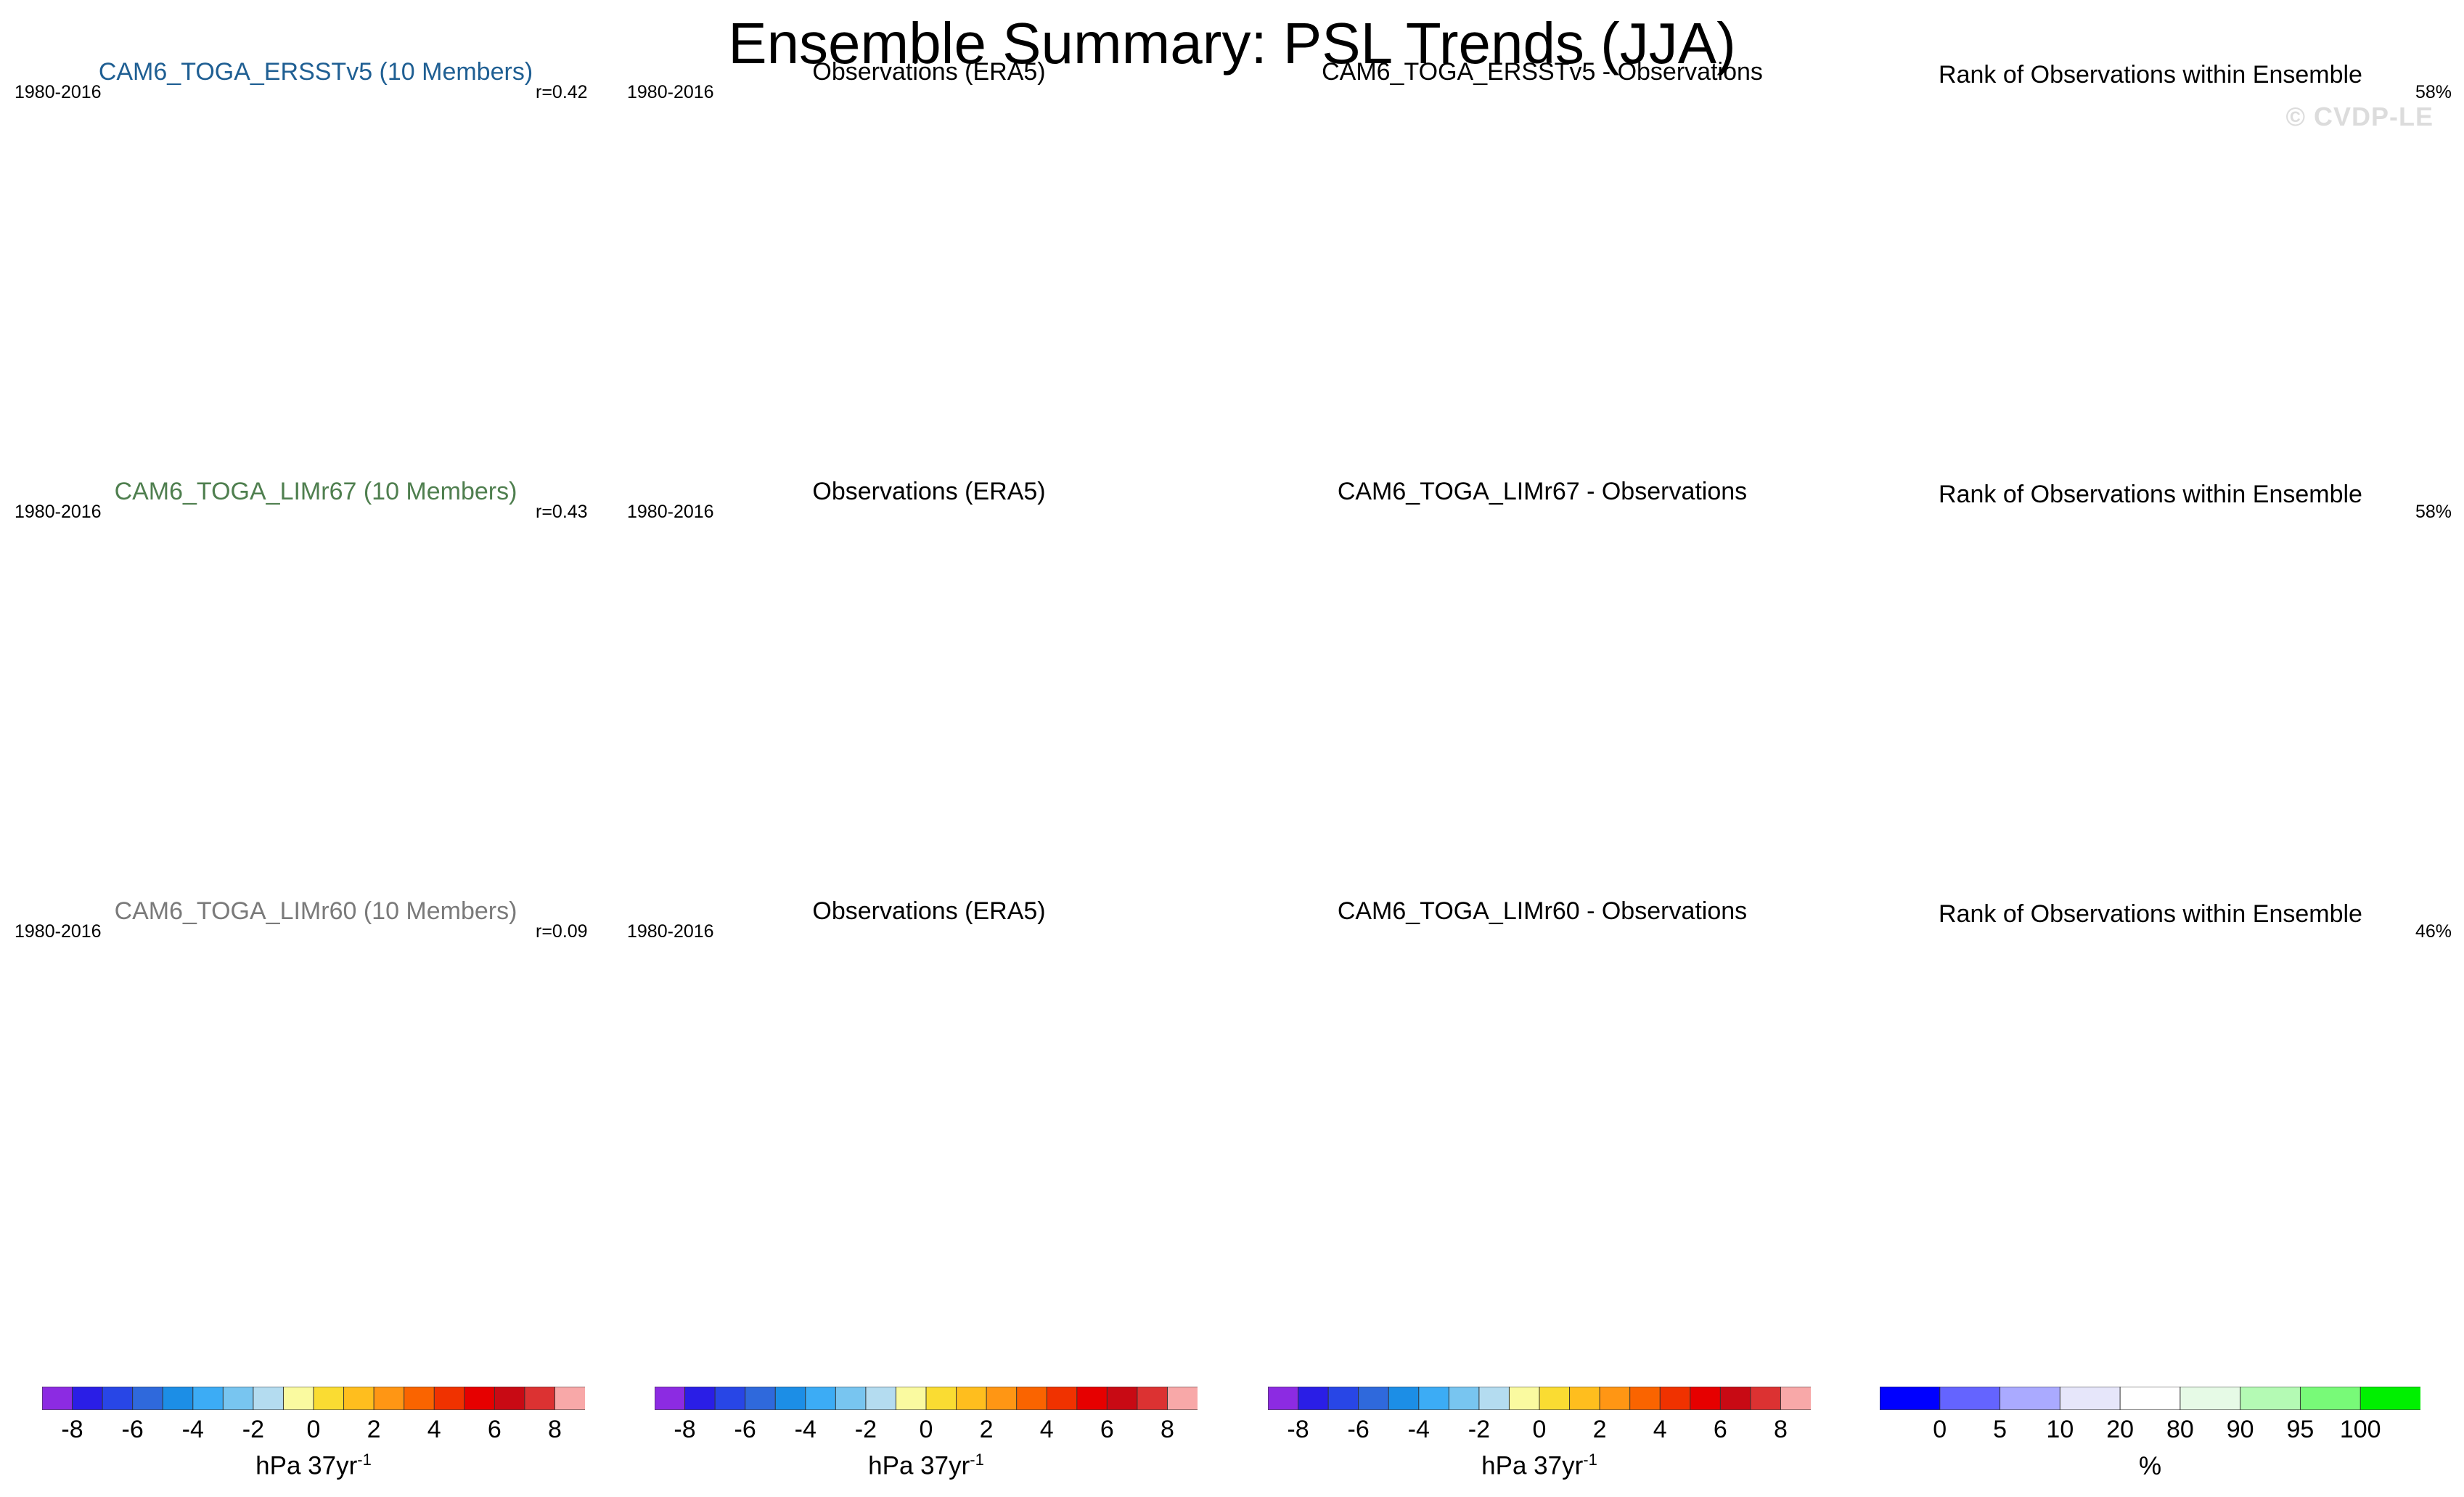 This screenshot has height=1497, width=2464. Describe the element at coordinates (1046, 1429) in the screenshot. I see `colorbar-tick-label: 4` at that location.